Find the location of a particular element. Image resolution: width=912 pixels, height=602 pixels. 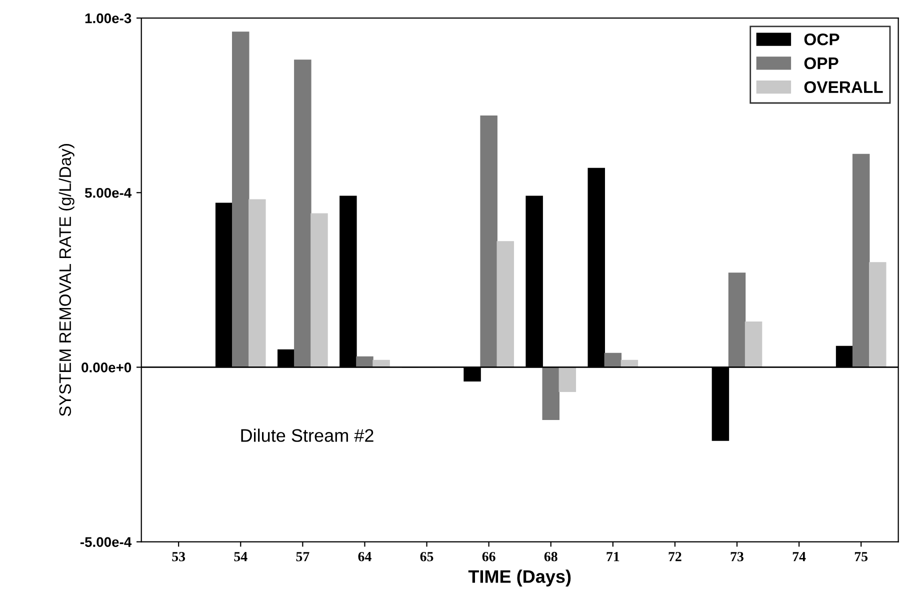

x-tick-label: 68 is located at coordinates (551, 557).